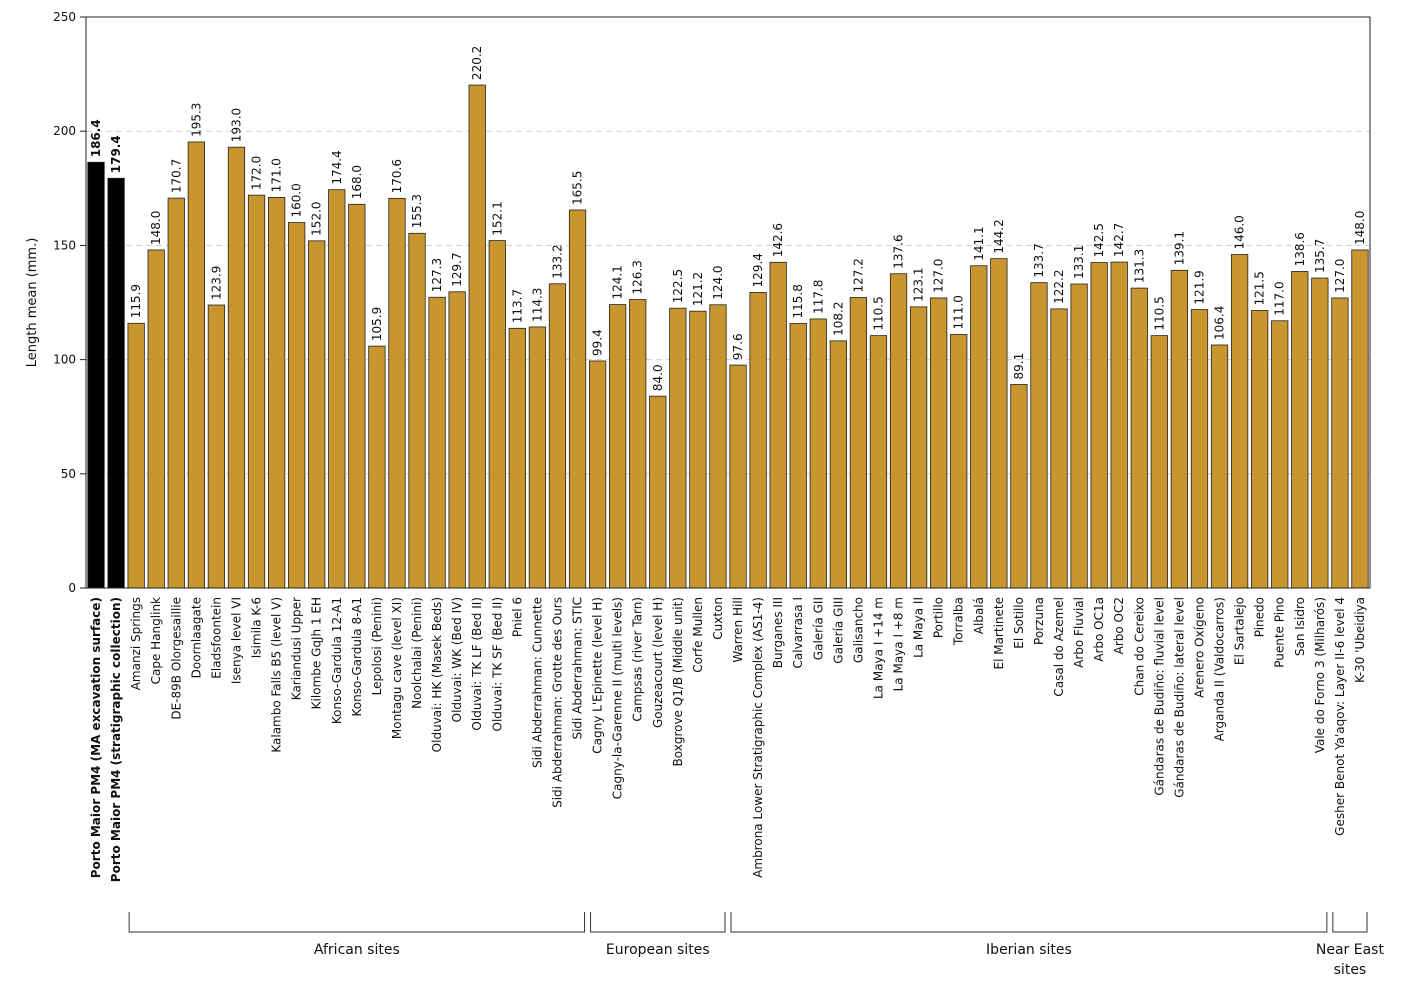 The height and width of the screenshot is (994, 1411). I want to click on data-label: 127.3, so click(437, 275).